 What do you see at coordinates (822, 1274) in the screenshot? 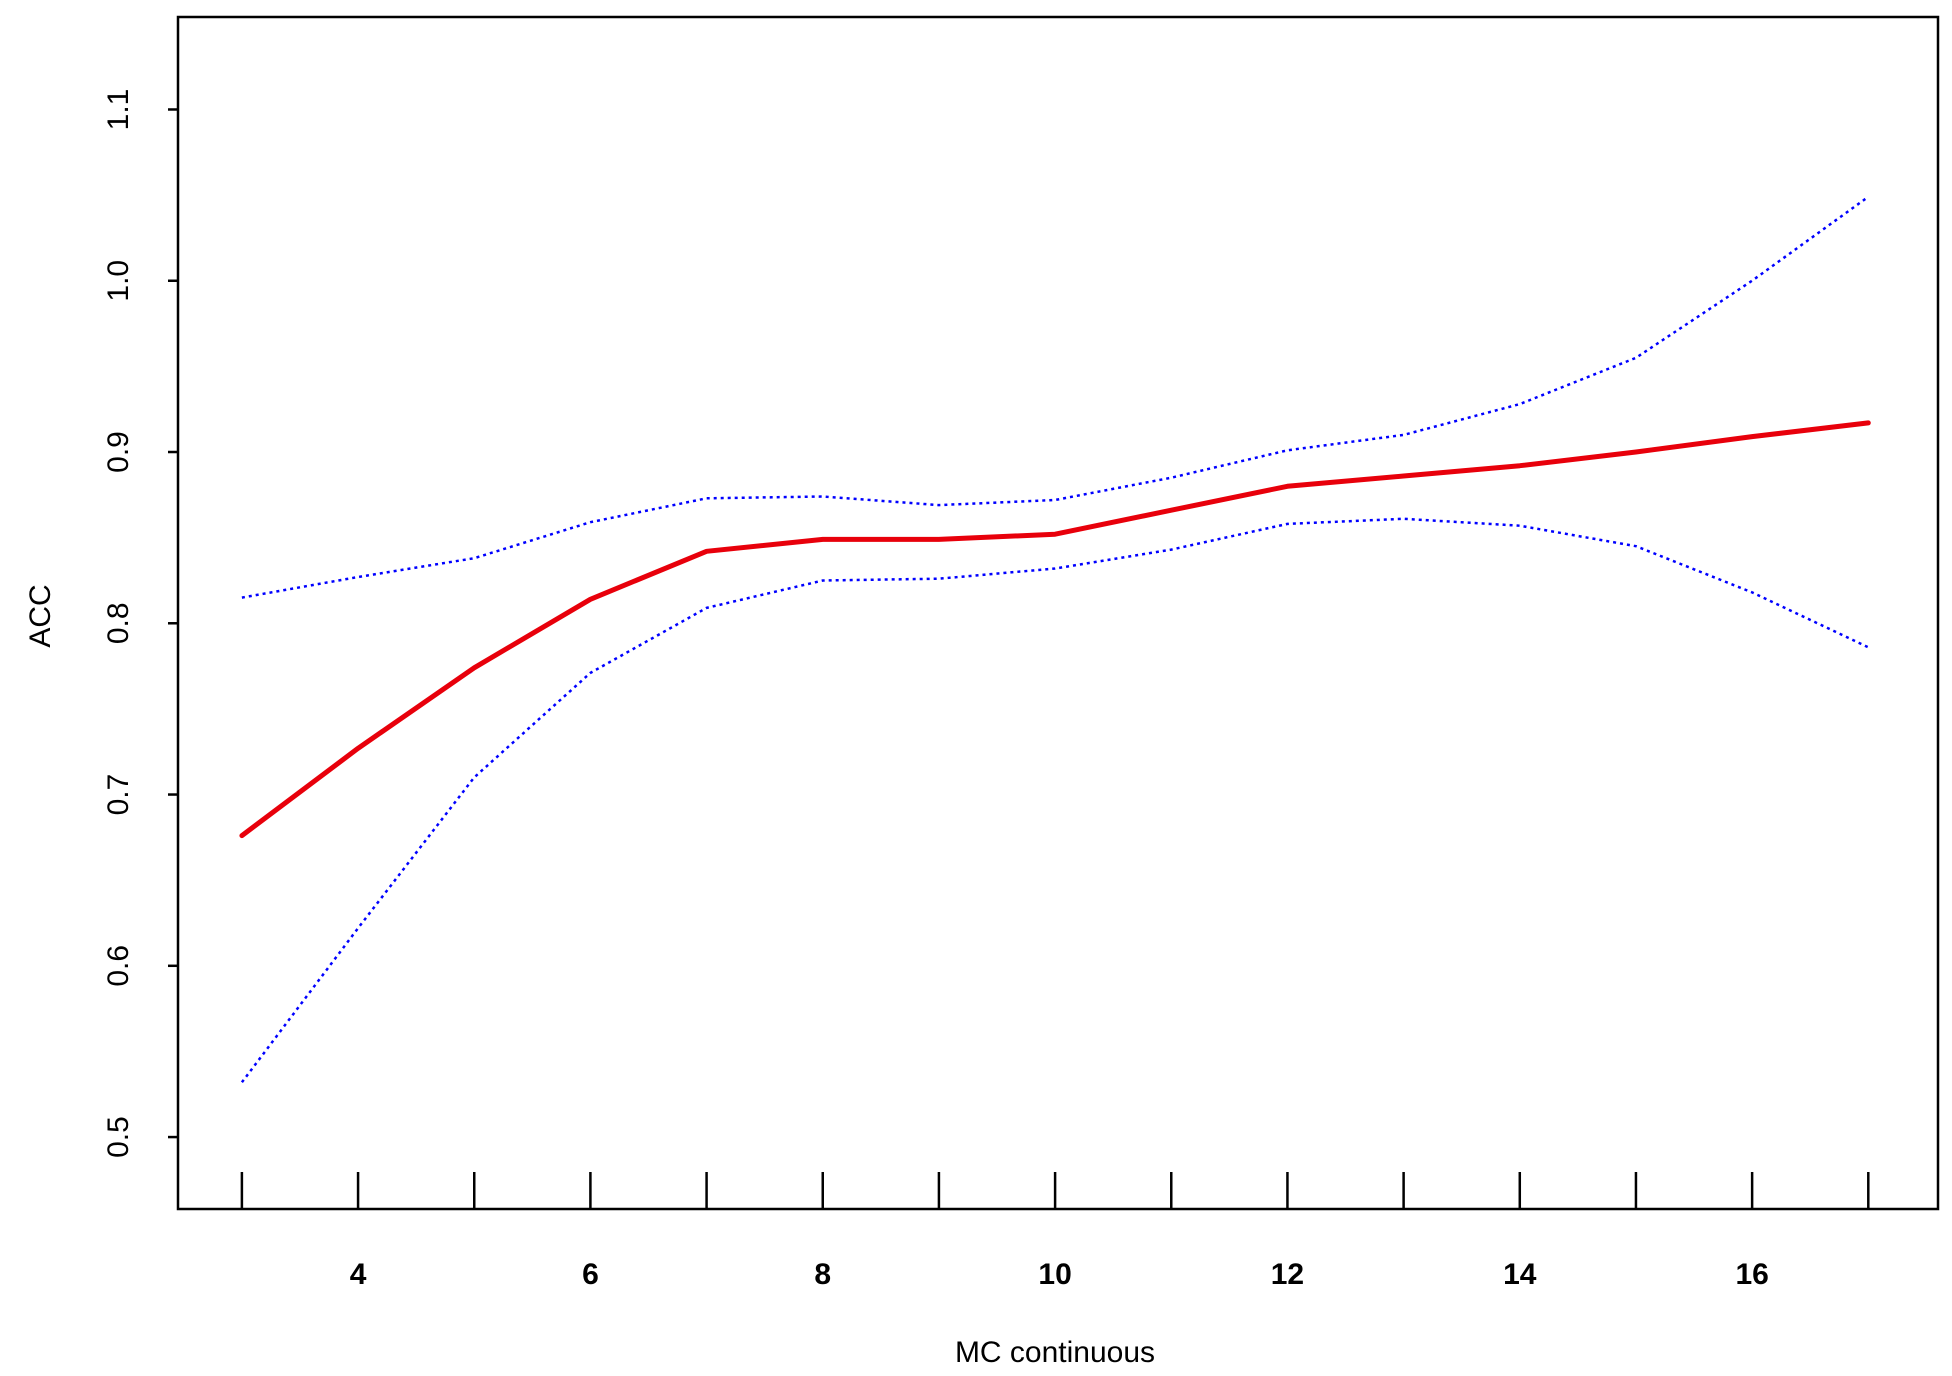
I see `x-tick-label: 8` at bounding box center [822, 1274].